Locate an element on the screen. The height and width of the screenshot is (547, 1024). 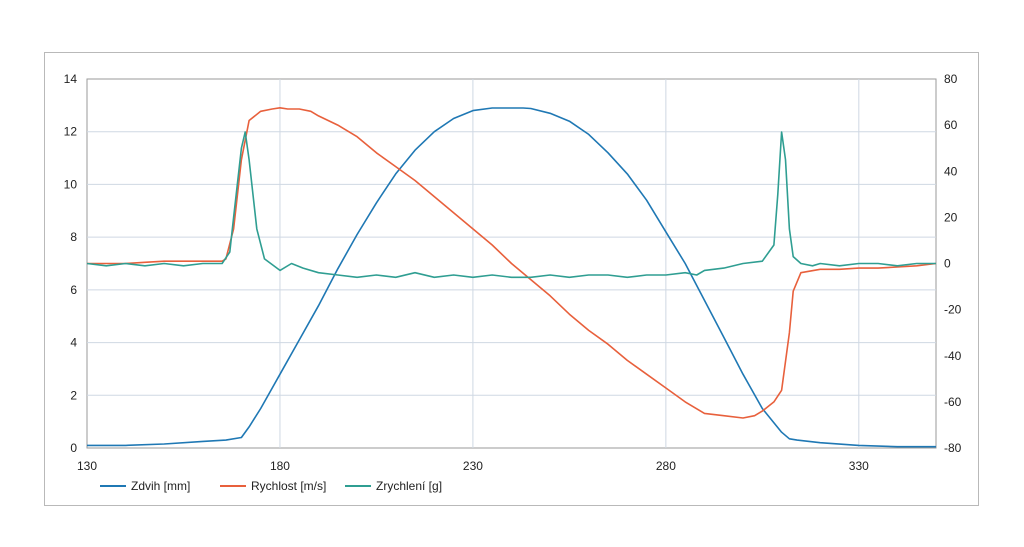
y-tick-label: 14 is located at coordinates (71, 79).